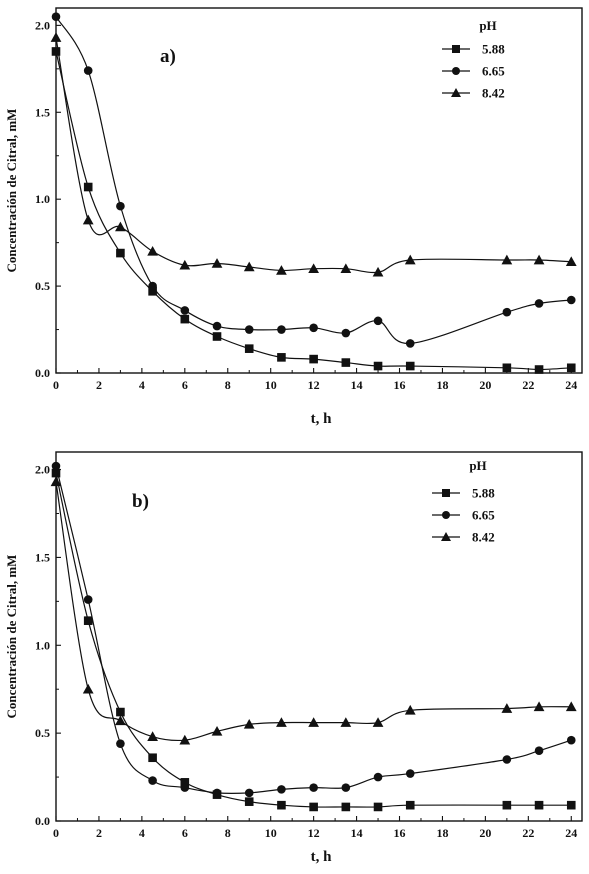 This screenshot has height=874, width=589. What do you see at coordinates (140, 501) in the screenshot?
I see `panel-label: b)` at bounding box center [140, 501].